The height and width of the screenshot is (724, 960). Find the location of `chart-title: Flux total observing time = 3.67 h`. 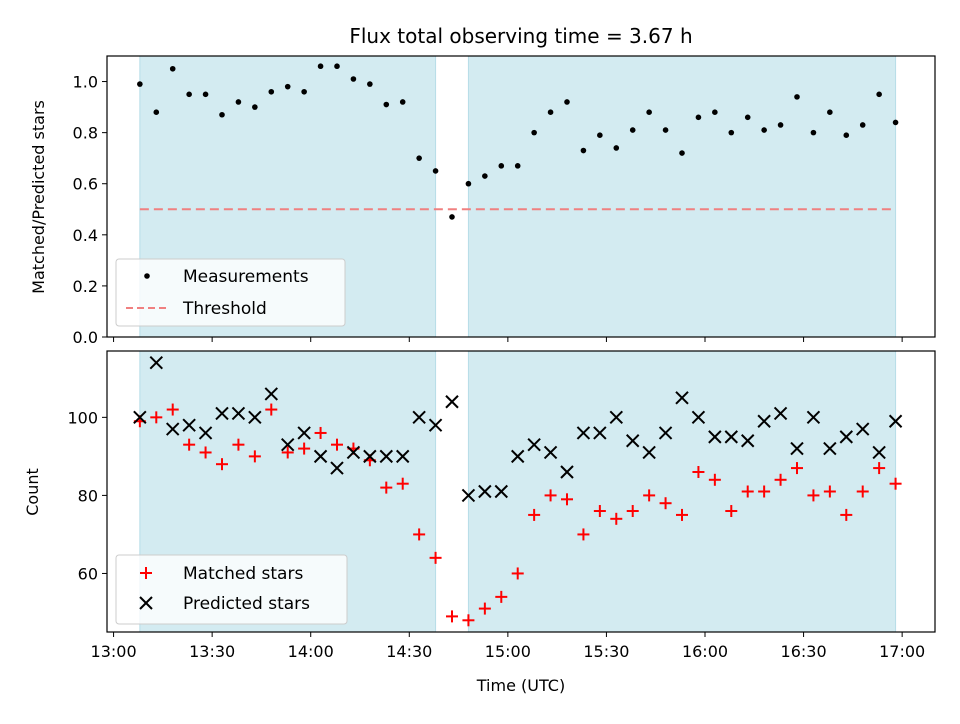

chart-title: Flux total observing time = 3.67 h is located at coordinates (520, 36).